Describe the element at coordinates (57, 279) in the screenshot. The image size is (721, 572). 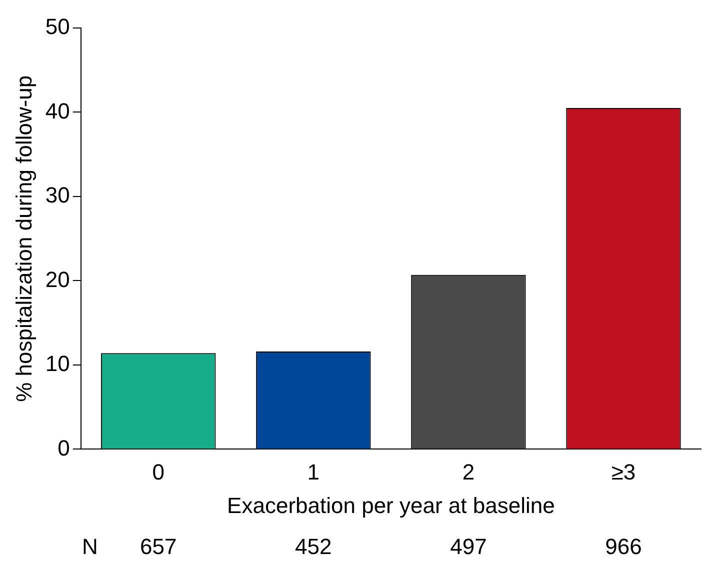
I see `y-tick-label: 20` at that location.